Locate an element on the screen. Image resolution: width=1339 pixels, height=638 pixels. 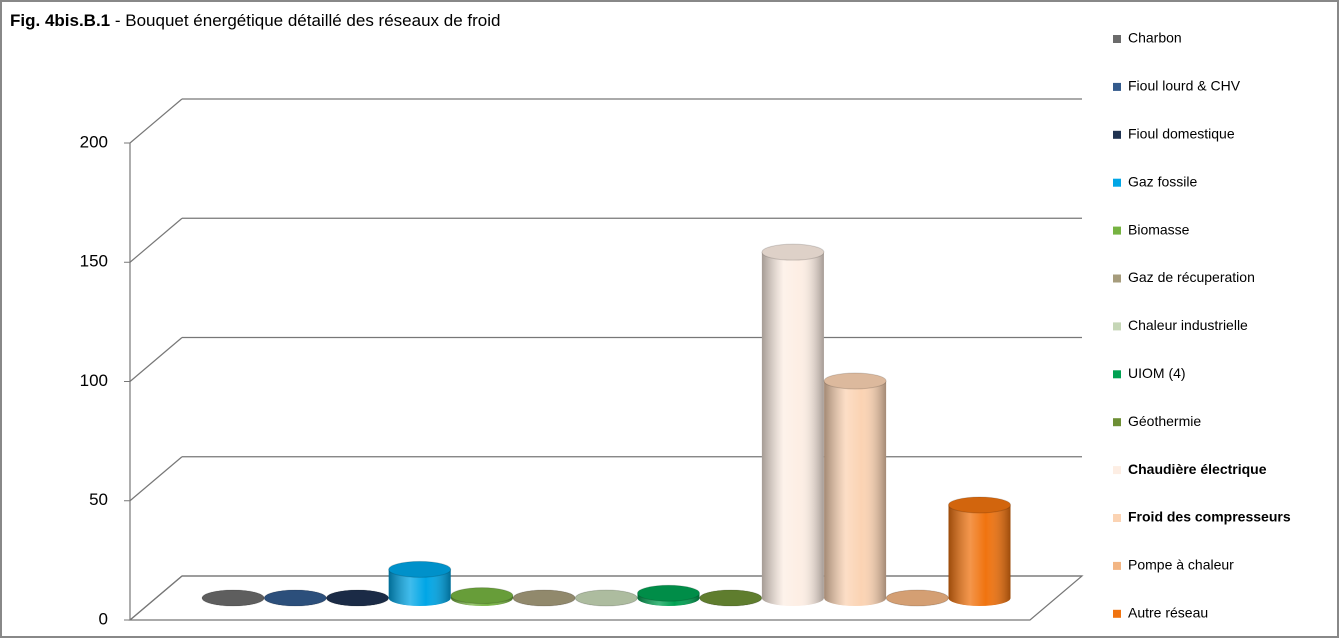
legend-label: Autre réseau is located at coordinates (1168, 613).